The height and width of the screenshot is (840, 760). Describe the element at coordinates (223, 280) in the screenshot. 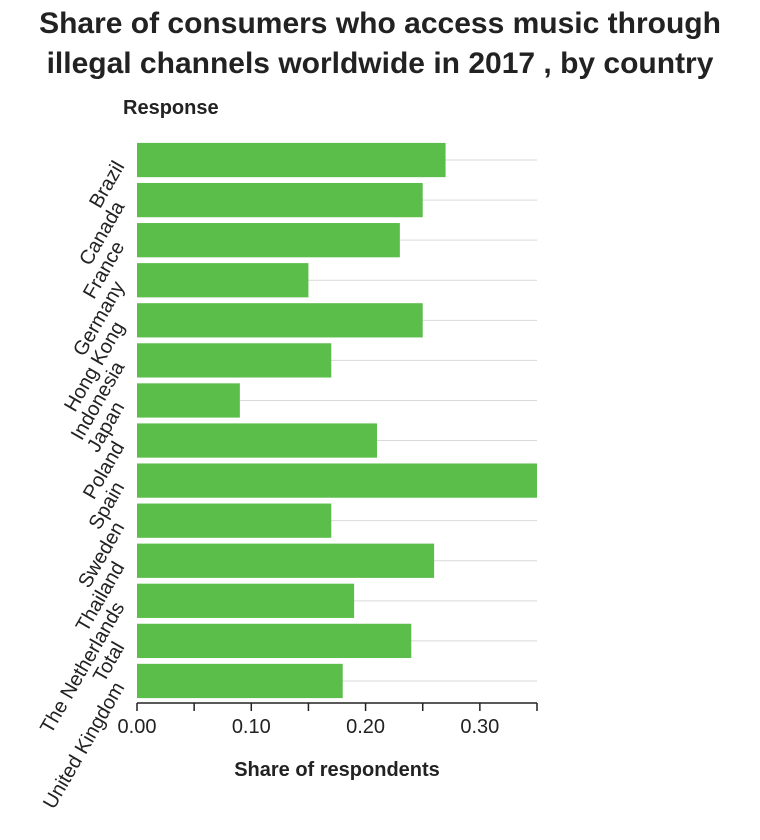

I see `bar-germany` at that location.